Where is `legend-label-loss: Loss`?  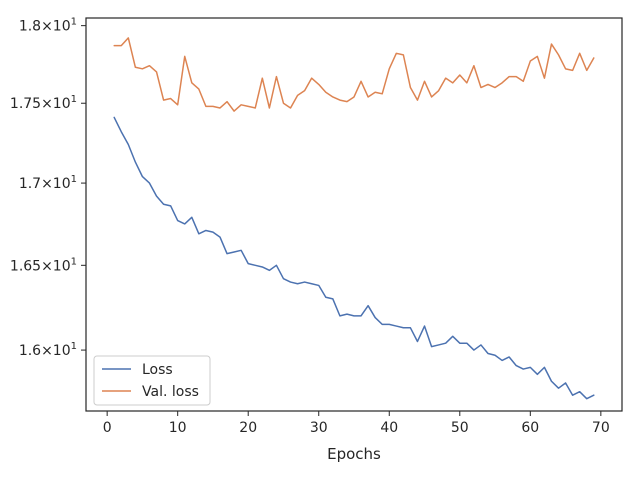 legend-label-loss: Loss is located at coordinates (157, 370).